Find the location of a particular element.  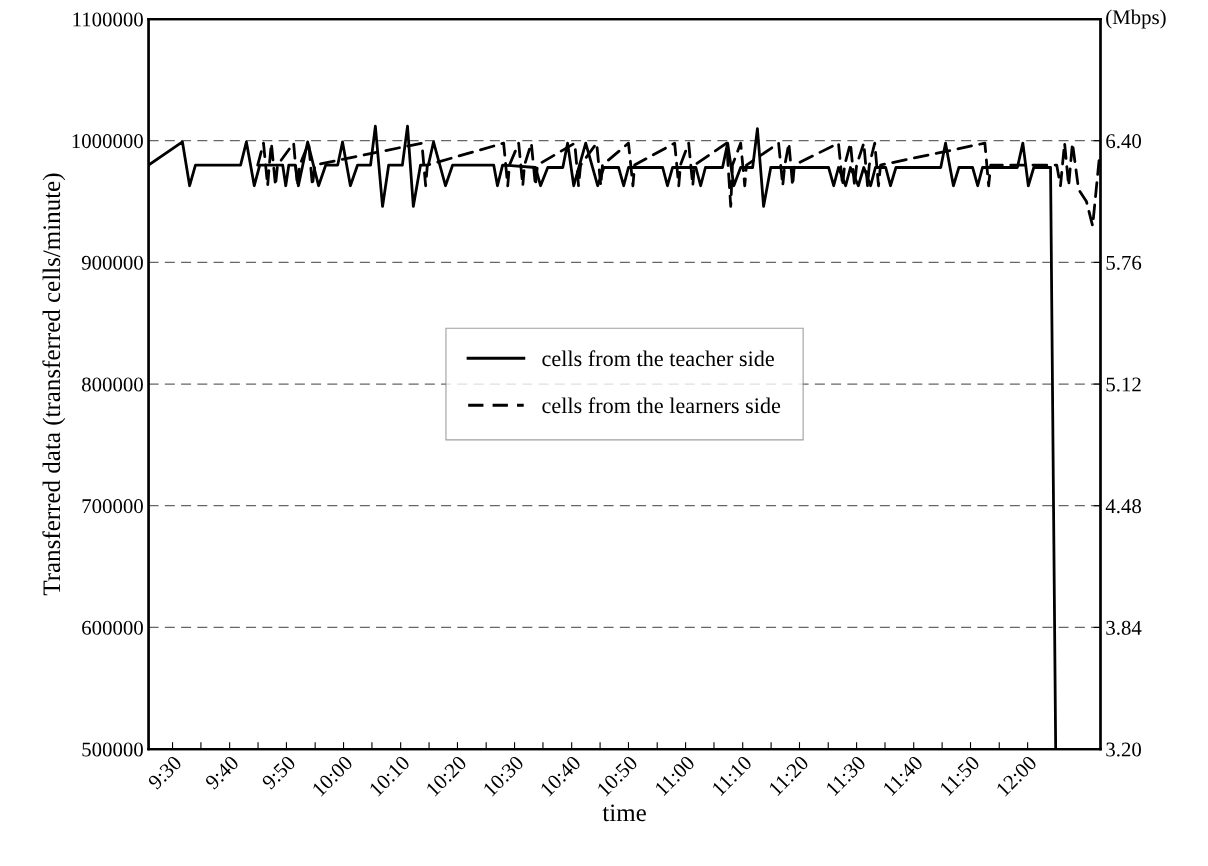

y2-tick-label: 5.76 is located at coordinates (1124, 262).